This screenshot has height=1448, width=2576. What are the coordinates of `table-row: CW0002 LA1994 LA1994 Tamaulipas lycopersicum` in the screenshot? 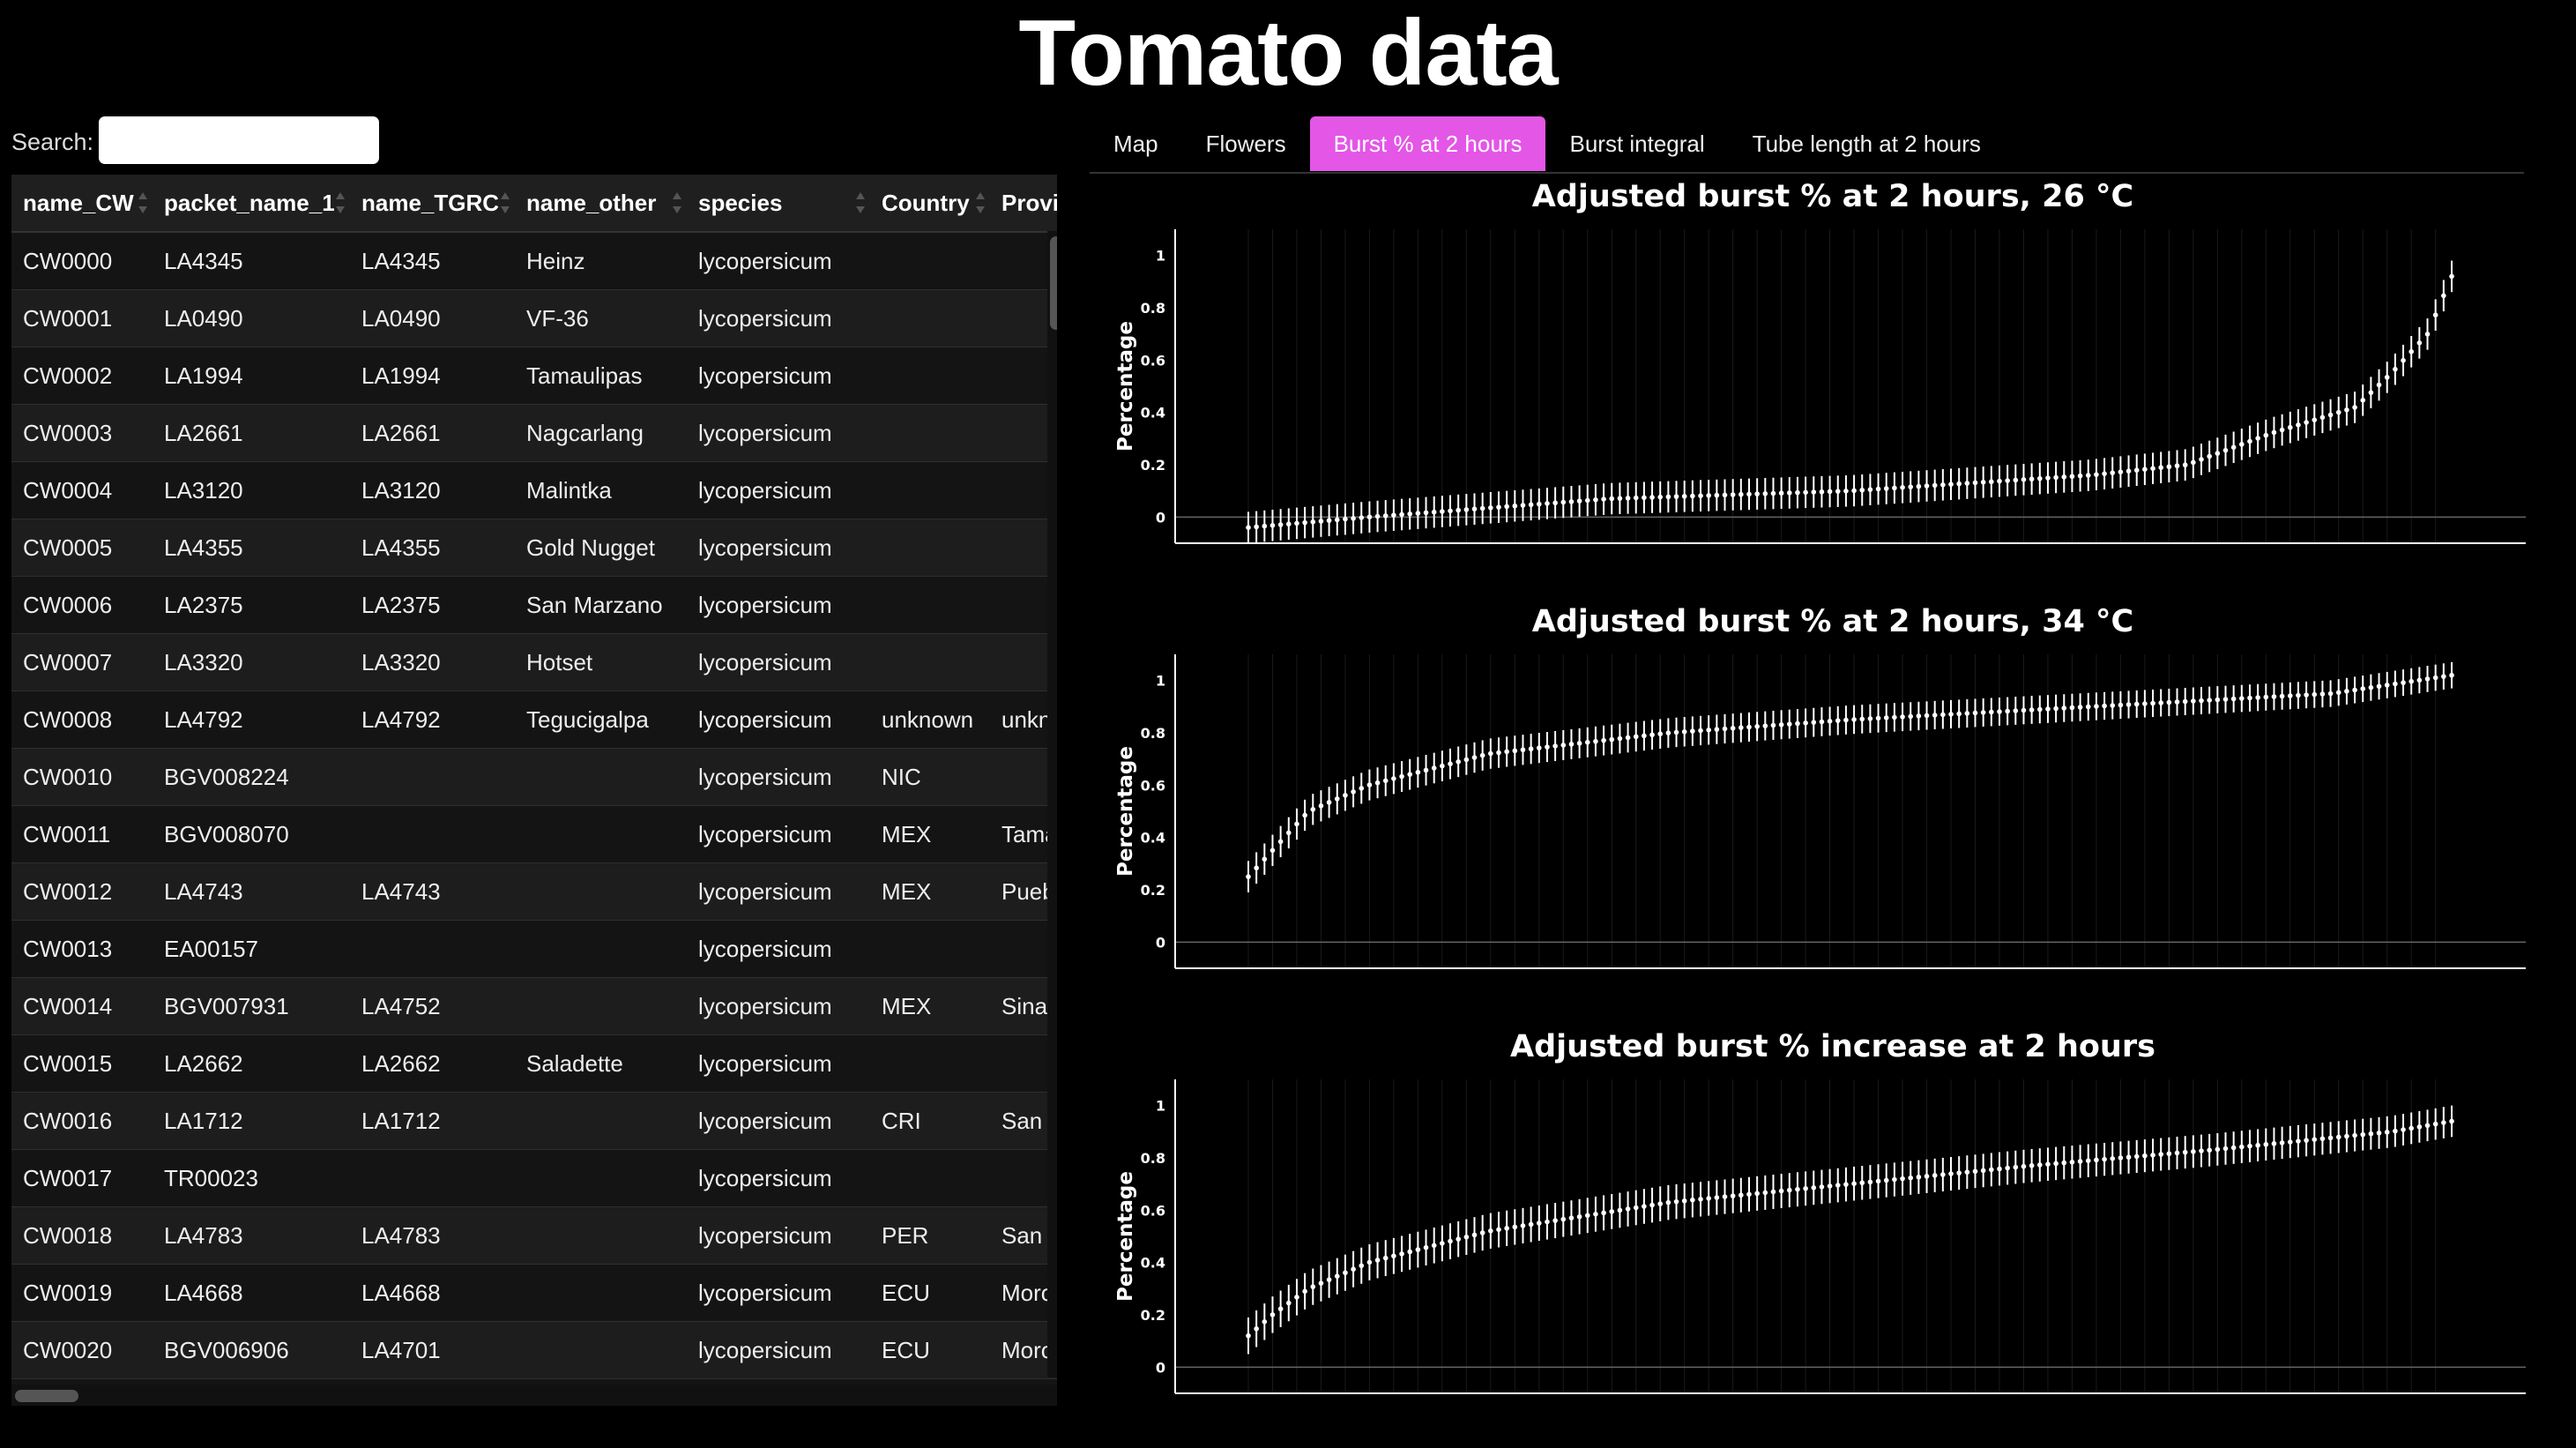 It's located at (534, 376).